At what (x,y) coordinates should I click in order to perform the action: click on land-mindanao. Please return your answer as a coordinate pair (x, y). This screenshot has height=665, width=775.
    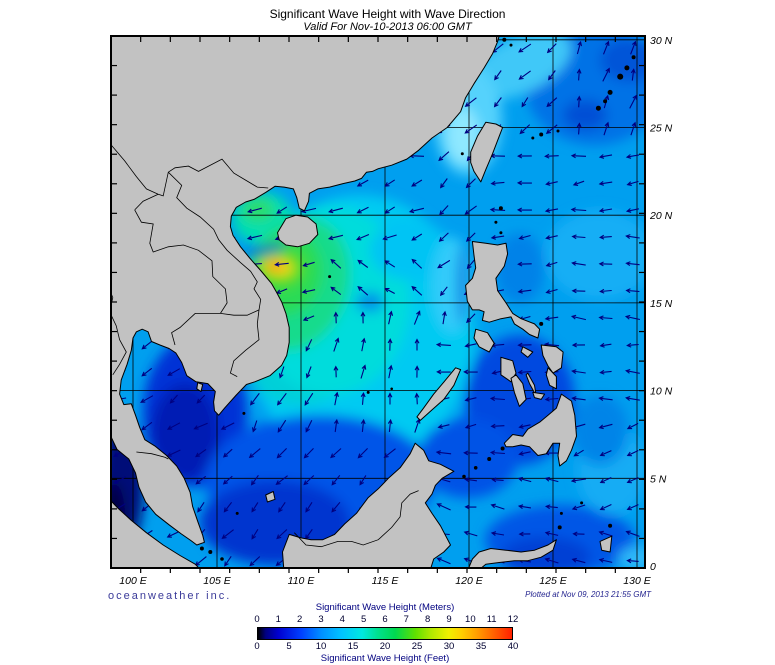
    Looking at the image, I should click on (540, 430).